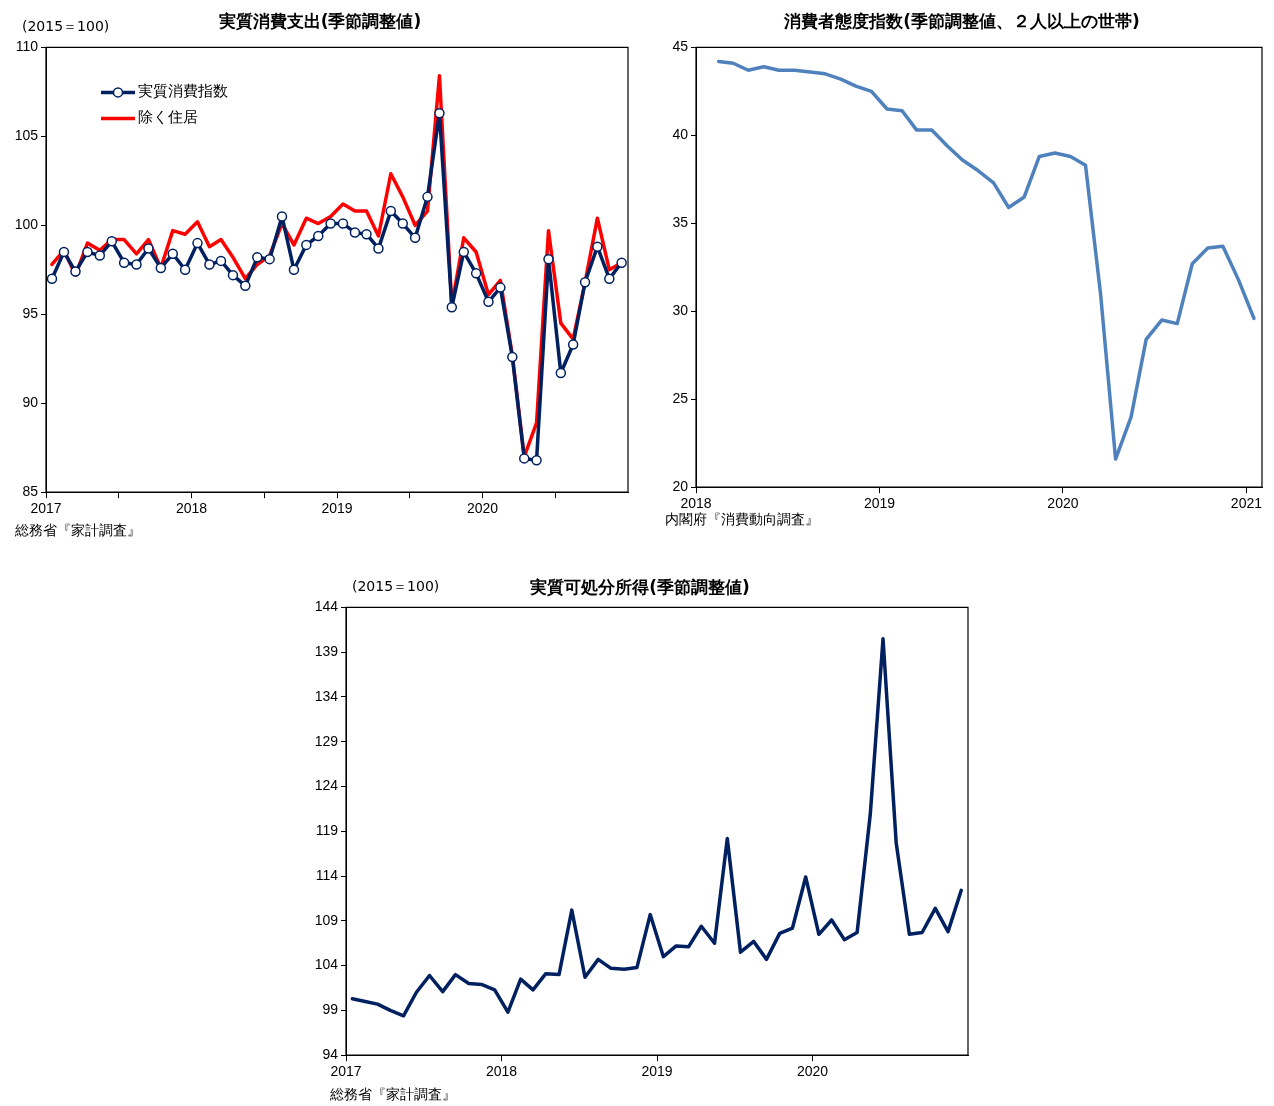  What do you see at coordinates (326, 919) in the screenshot?
I see `y-tick-label: 109` at bounding box center [326, 919].